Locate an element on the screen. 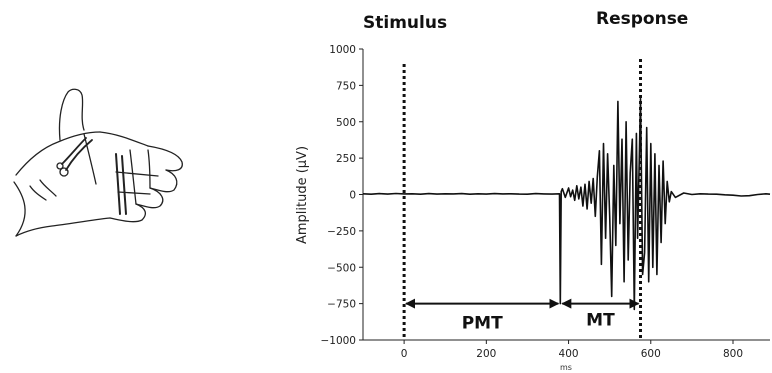  pmt-label: PMT is located at coordinates (482, 324).